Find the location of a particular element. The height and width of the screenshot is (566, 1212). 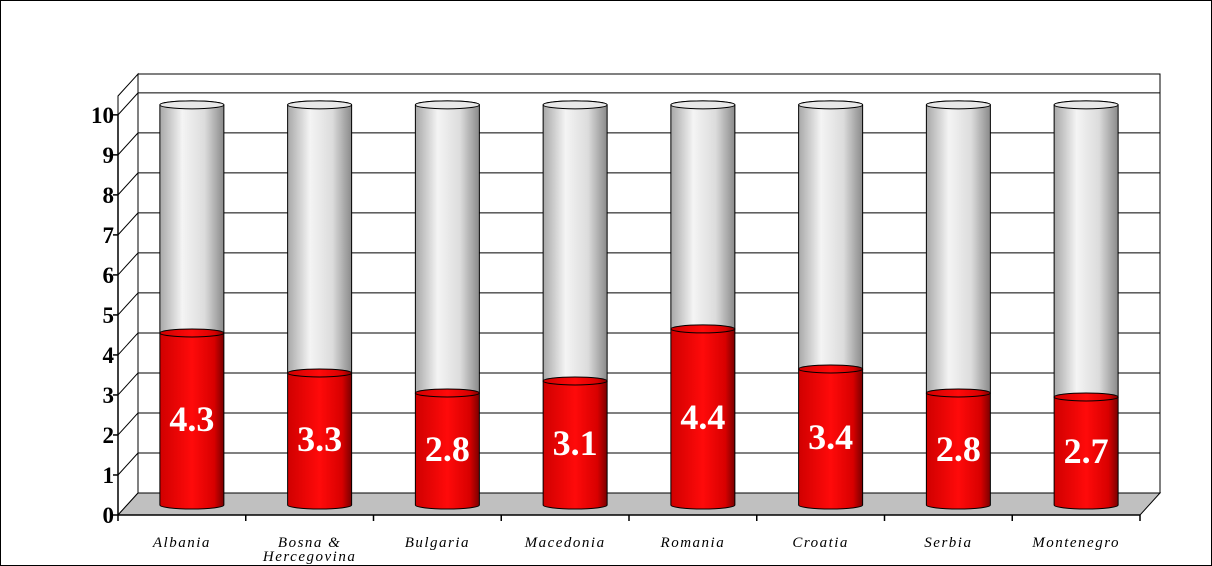

y-tick-label: 0 is located at coordinates (109, 515).